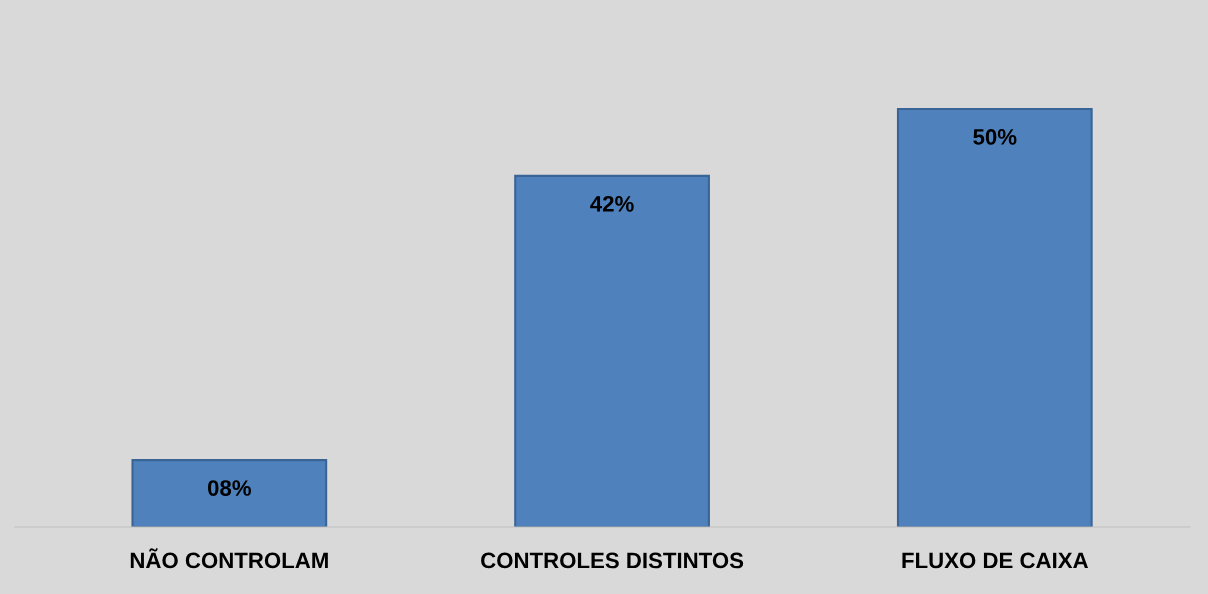  What do you see at coordinates (995, 137) in the screenshot?
I see `data-label: 50%` at bounding box center [995, 137].